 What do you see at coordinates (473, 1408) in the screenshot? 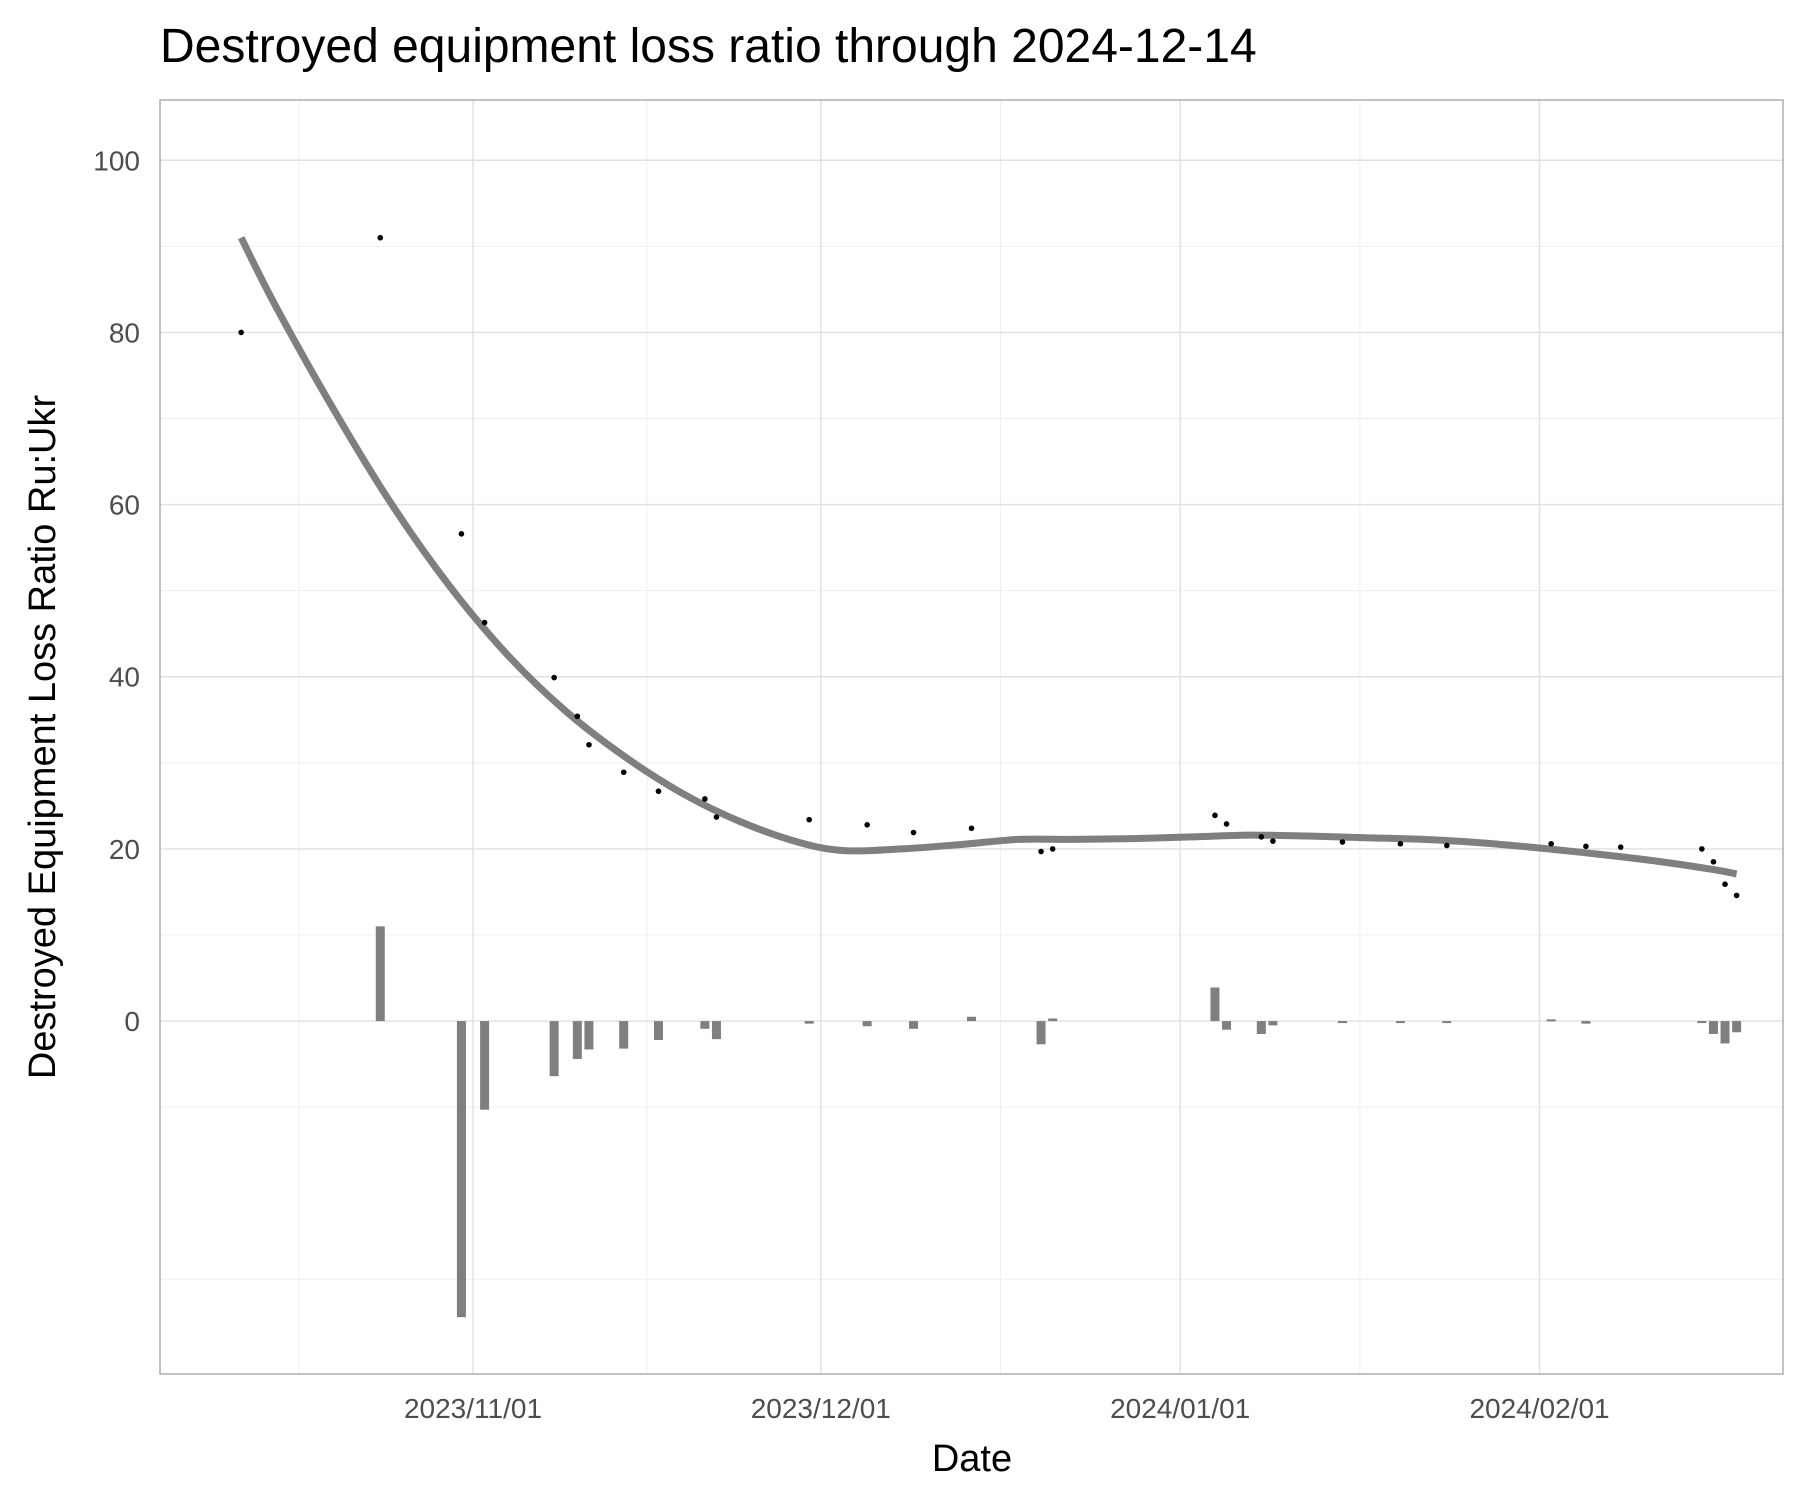
I see `x-tick-label: 2023/11/01` at bounding box center [473, 1408].